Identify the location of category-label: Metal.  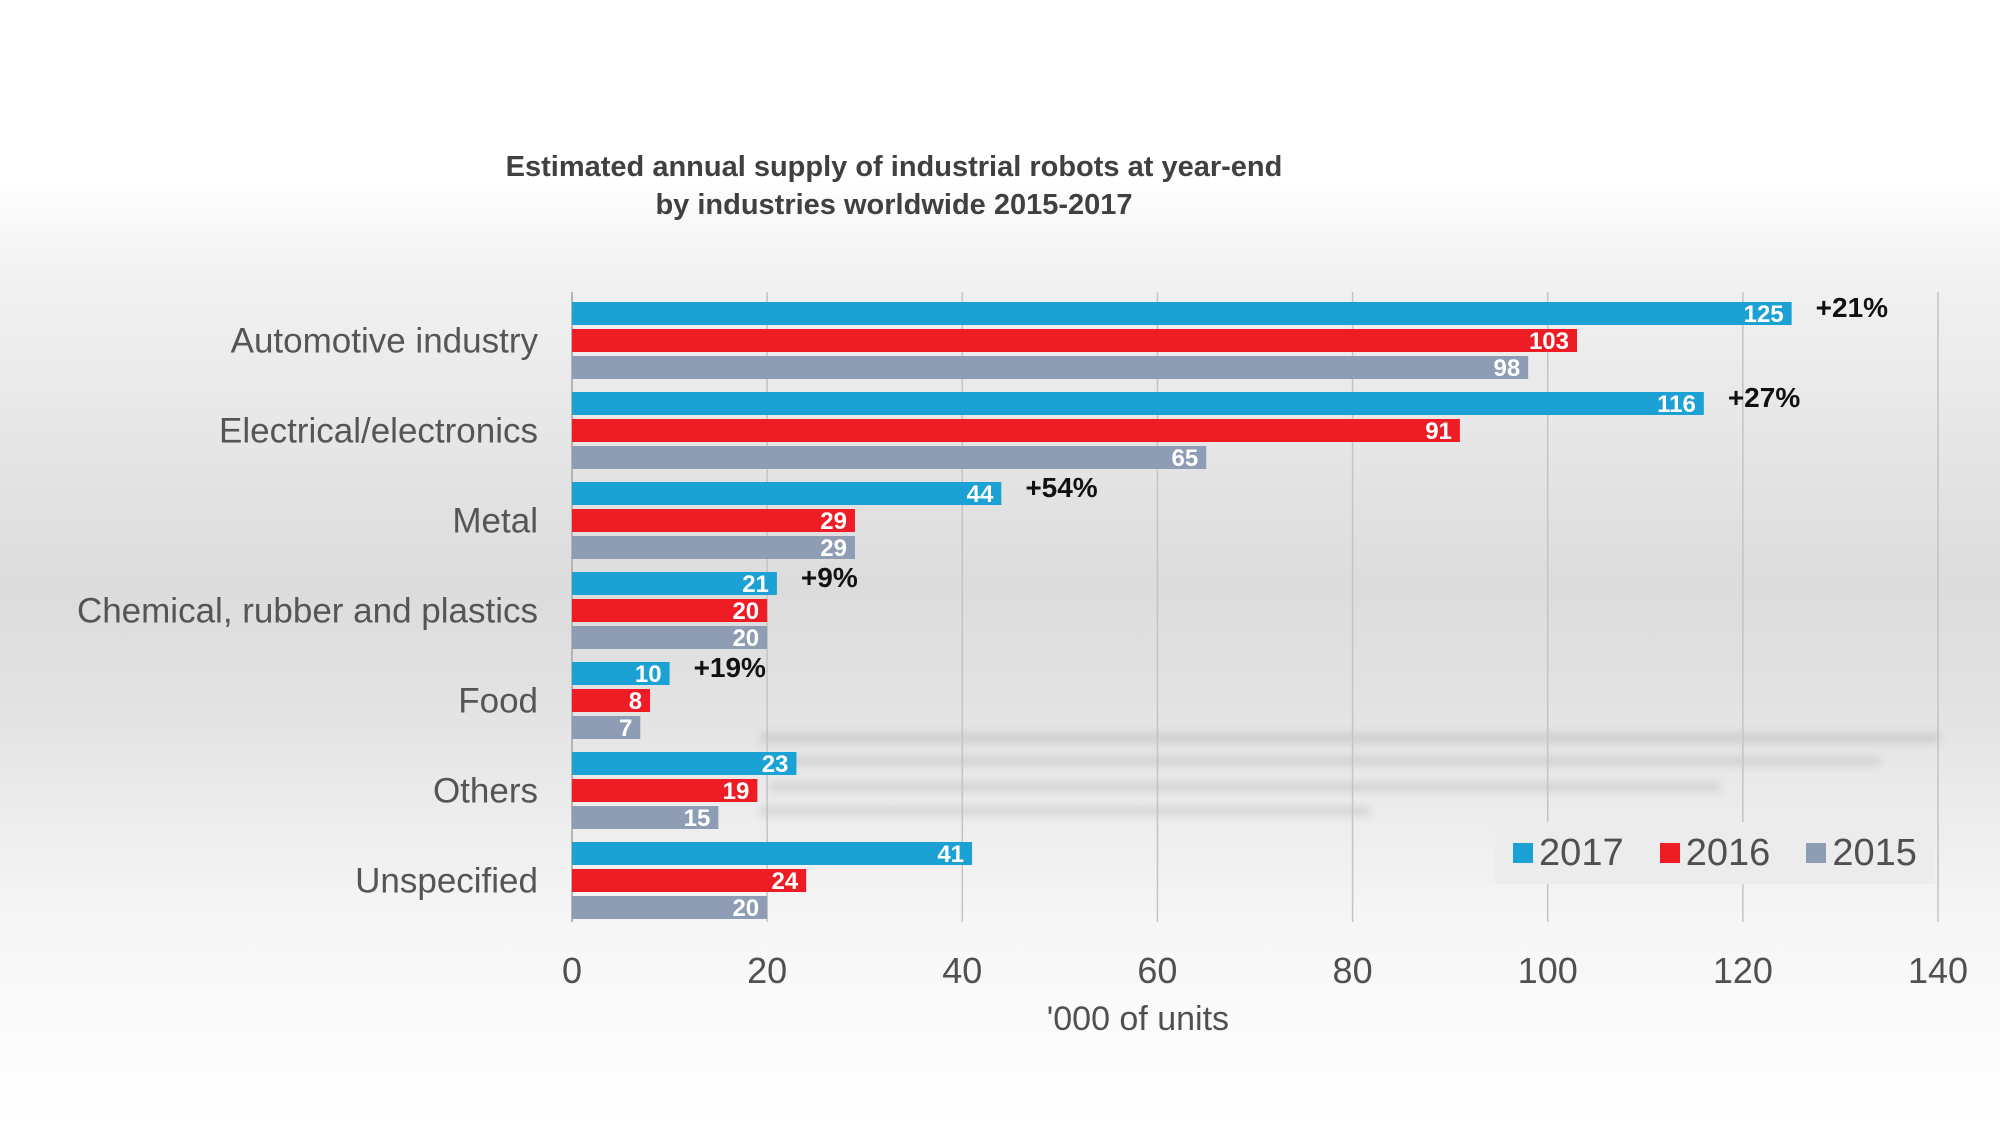
(495, 521).